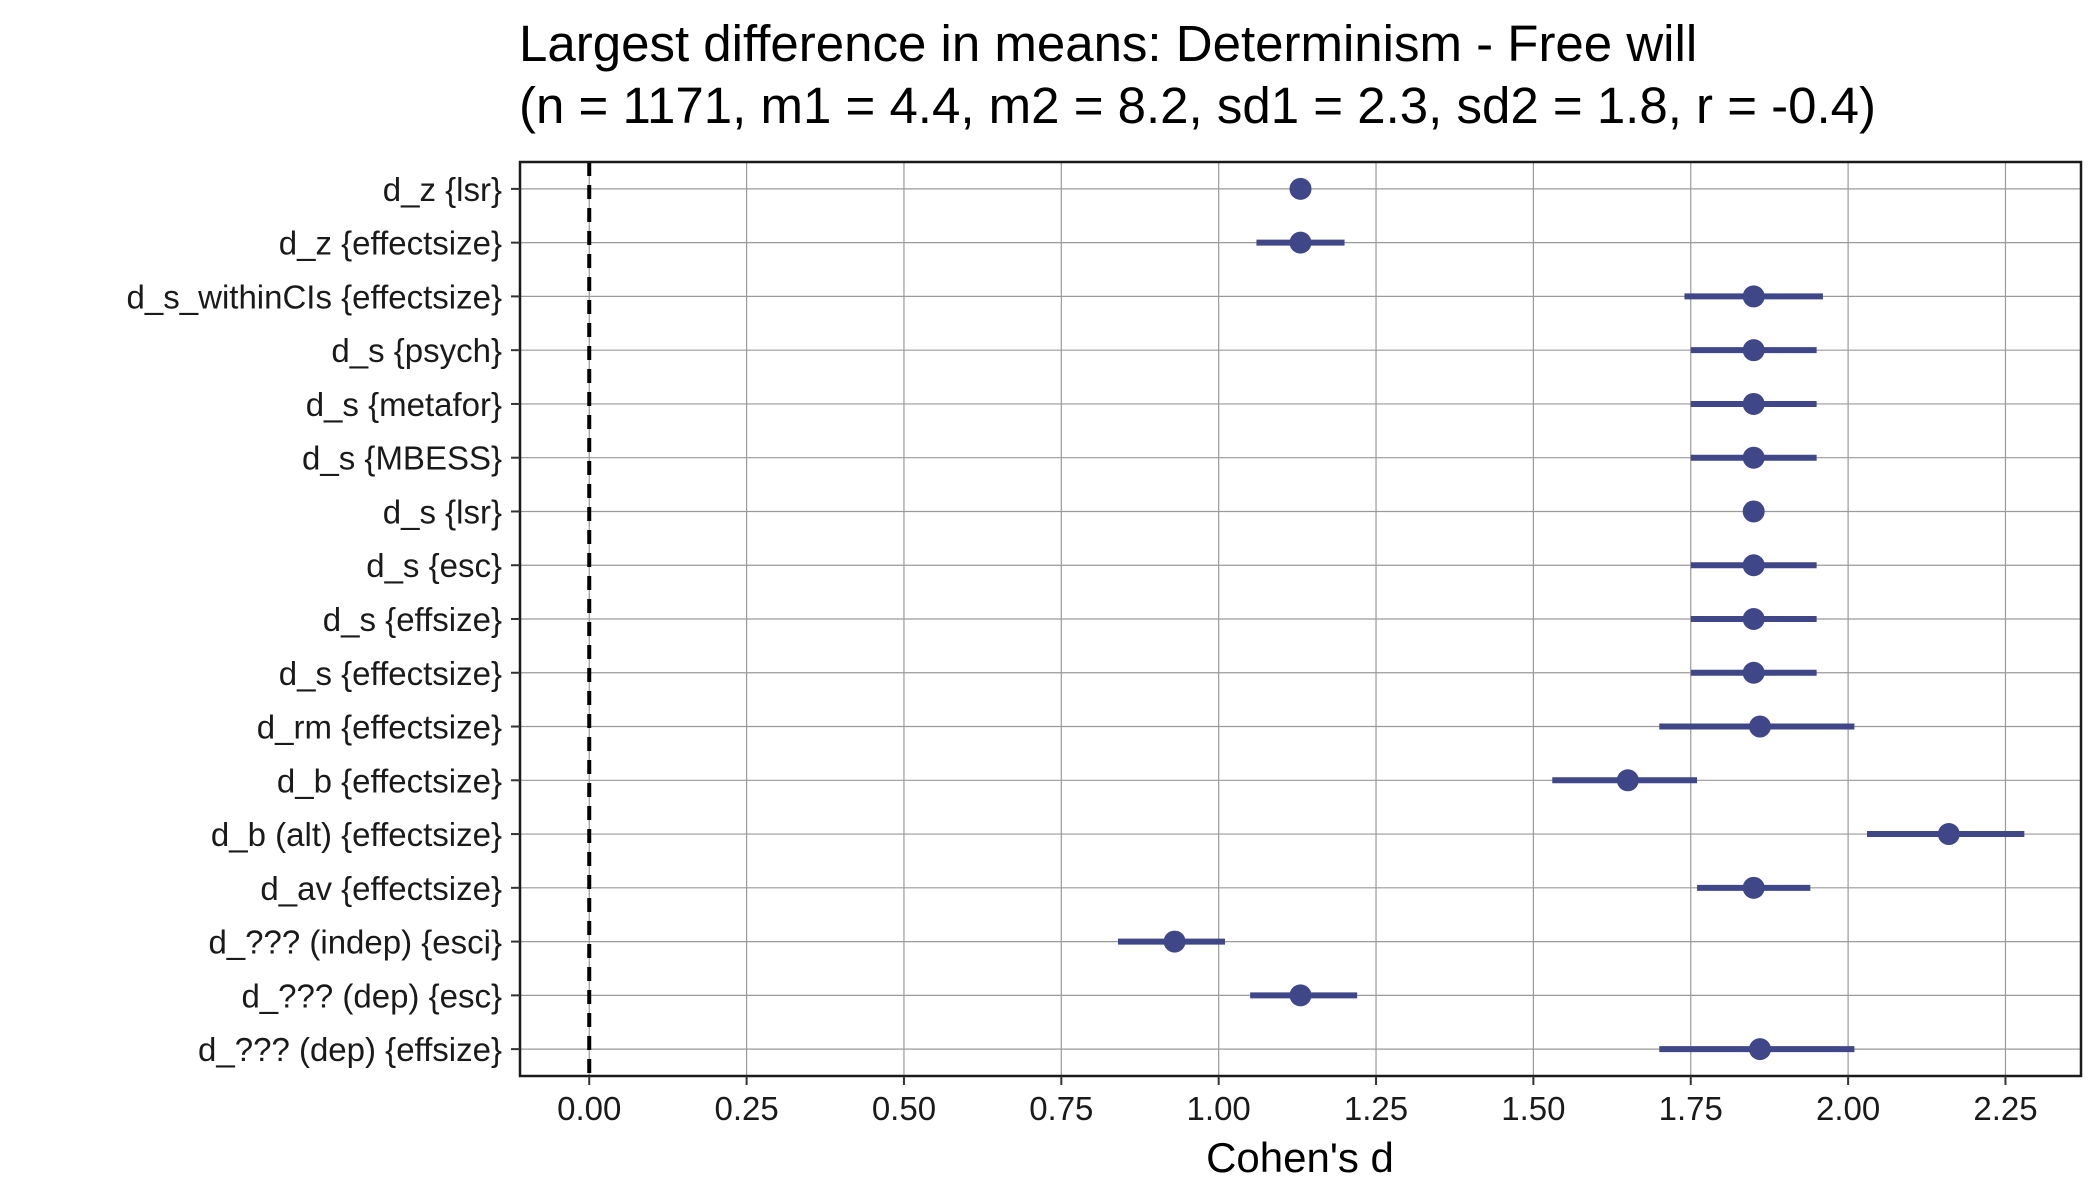 The image size is (2100, 1200). I want to click on x-axis: 0.00 0.25 0.50 0.75 1.00 1.25 1.50 1.75 2.00 2.25, so click(1297, 1101).